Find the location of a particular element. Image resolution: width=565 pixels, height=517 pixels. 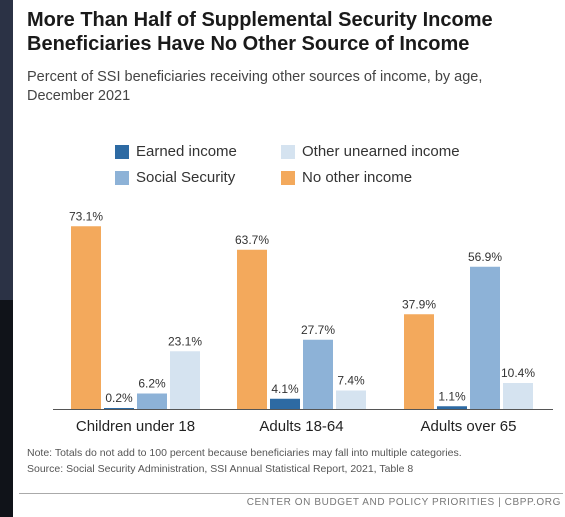

legend-item-other-unearned-income: Other unearned income is located at coordinates (370, 151).